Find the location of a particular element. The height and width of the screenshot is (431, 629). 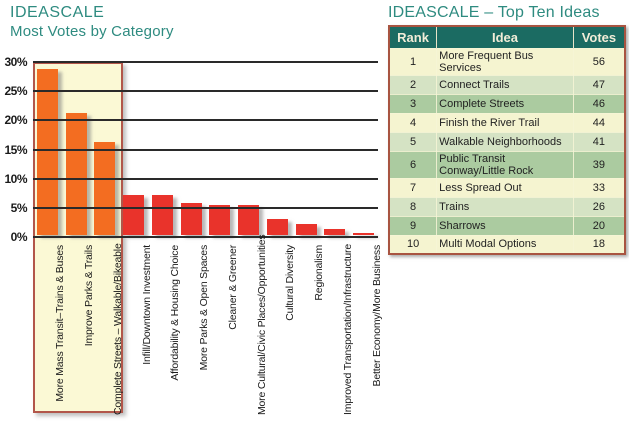

table-row: 4 Finish the River Trail 44 is located at coordinates (507, 122).